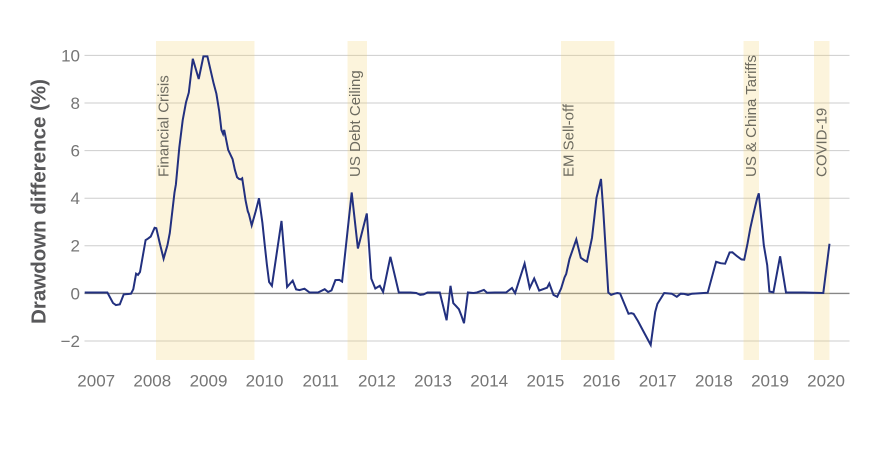 This screenshot has height=450, width=870. Describe the element at coordinates (714, 381) in the screenshot. I see `svg-text: 2018` at that location.